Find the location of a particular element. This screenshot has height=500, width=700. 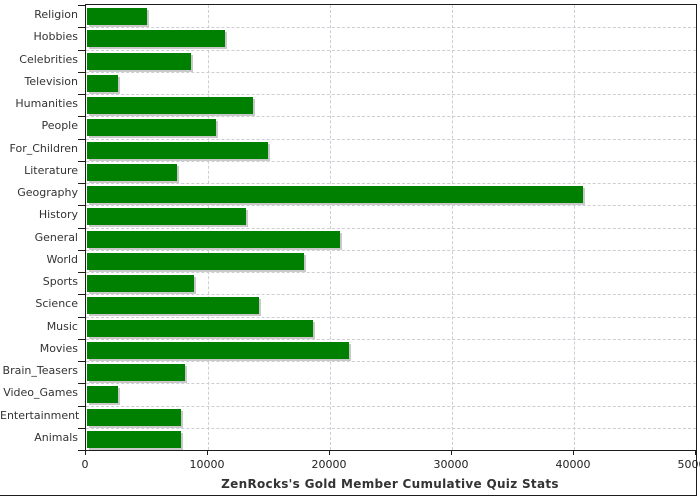

bar-music is located at coordinates (200, 328).